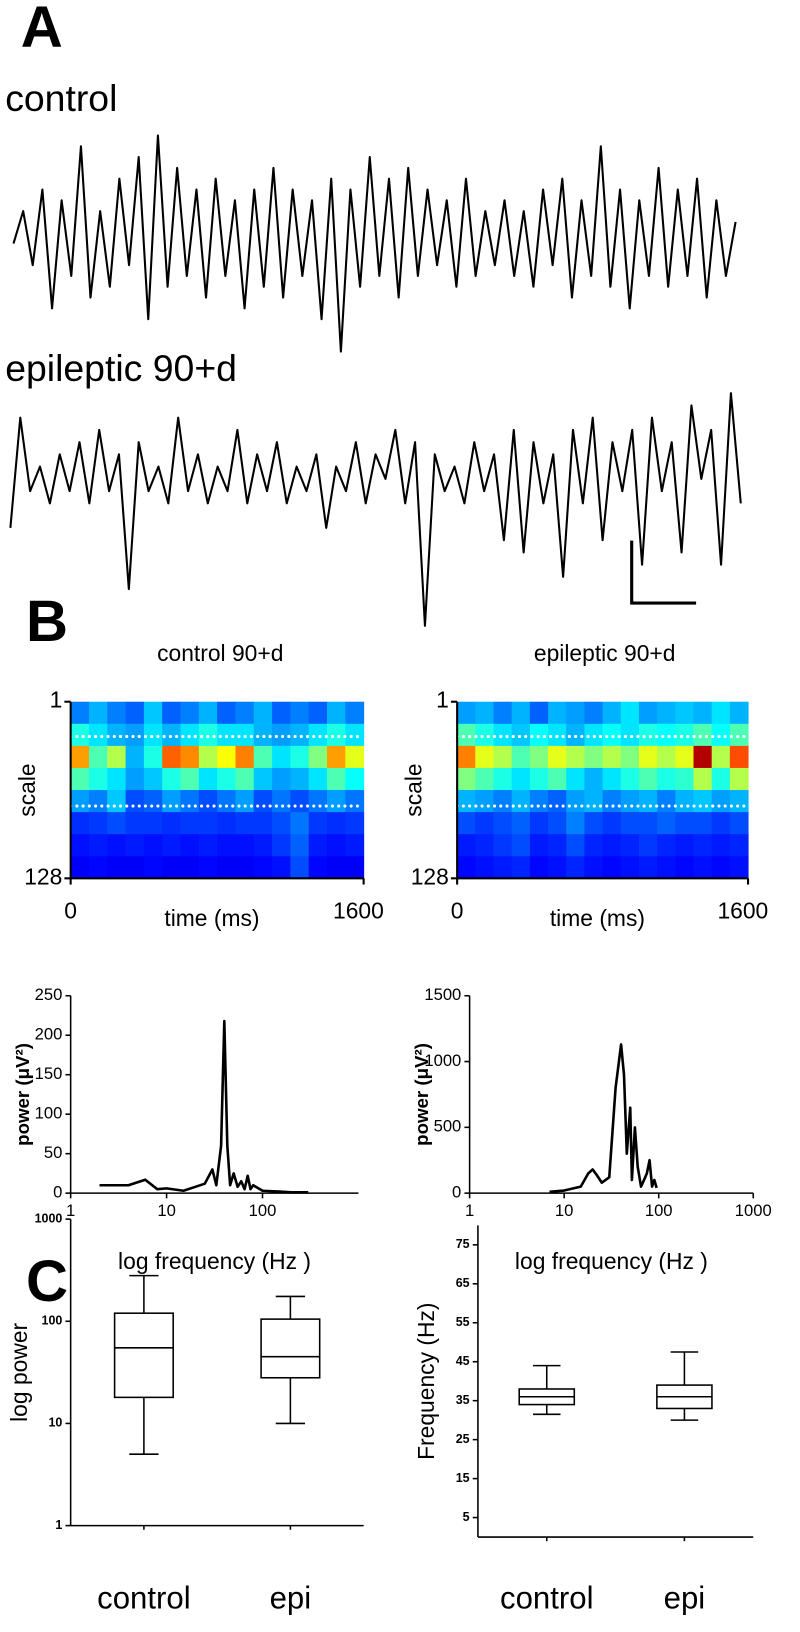  Describe the element at coordinates (442, 1060) in the screenshot. I see `y-tick-label: 1000` at that location.